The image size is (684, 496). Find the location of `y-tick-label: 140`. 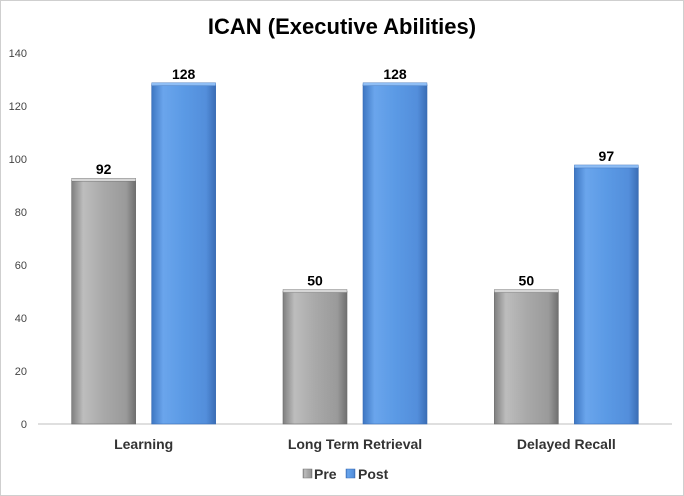

y-tick-label: 140 is located at coordinates (18, 54).